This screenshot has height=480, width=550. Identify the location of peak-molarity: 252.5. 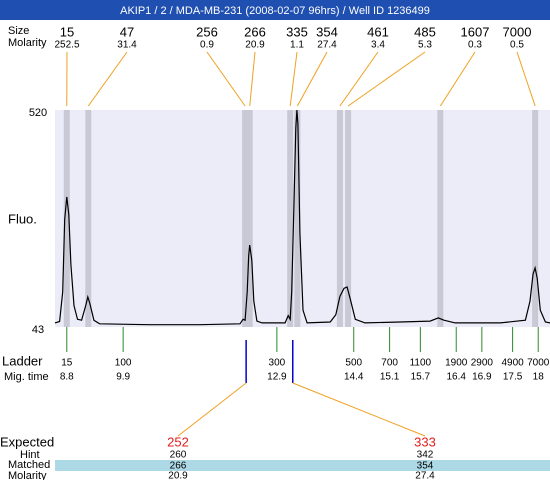
(66, 45).